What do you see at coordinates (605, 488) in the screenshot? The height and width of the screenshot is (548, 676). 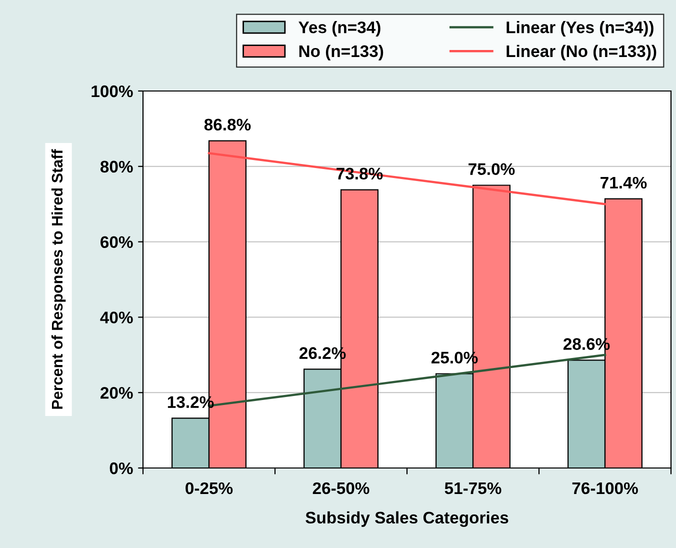 I see `x-tick-label: 76-100%` at bounding box center [605, 488].